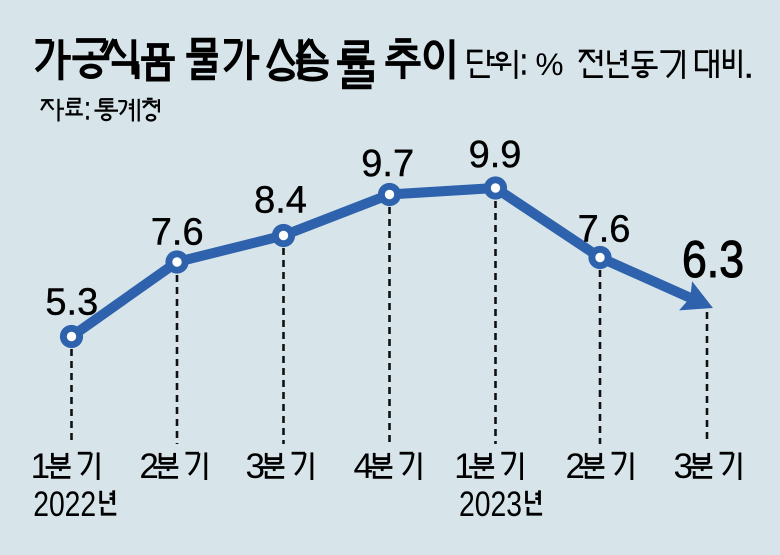 Image resolution: width=780 pixels, height=555 pixels. What do you see at coordinates (71, 303) in the screenshot?
I see `svg-text: 5.3` at bounding box center [71, 303].